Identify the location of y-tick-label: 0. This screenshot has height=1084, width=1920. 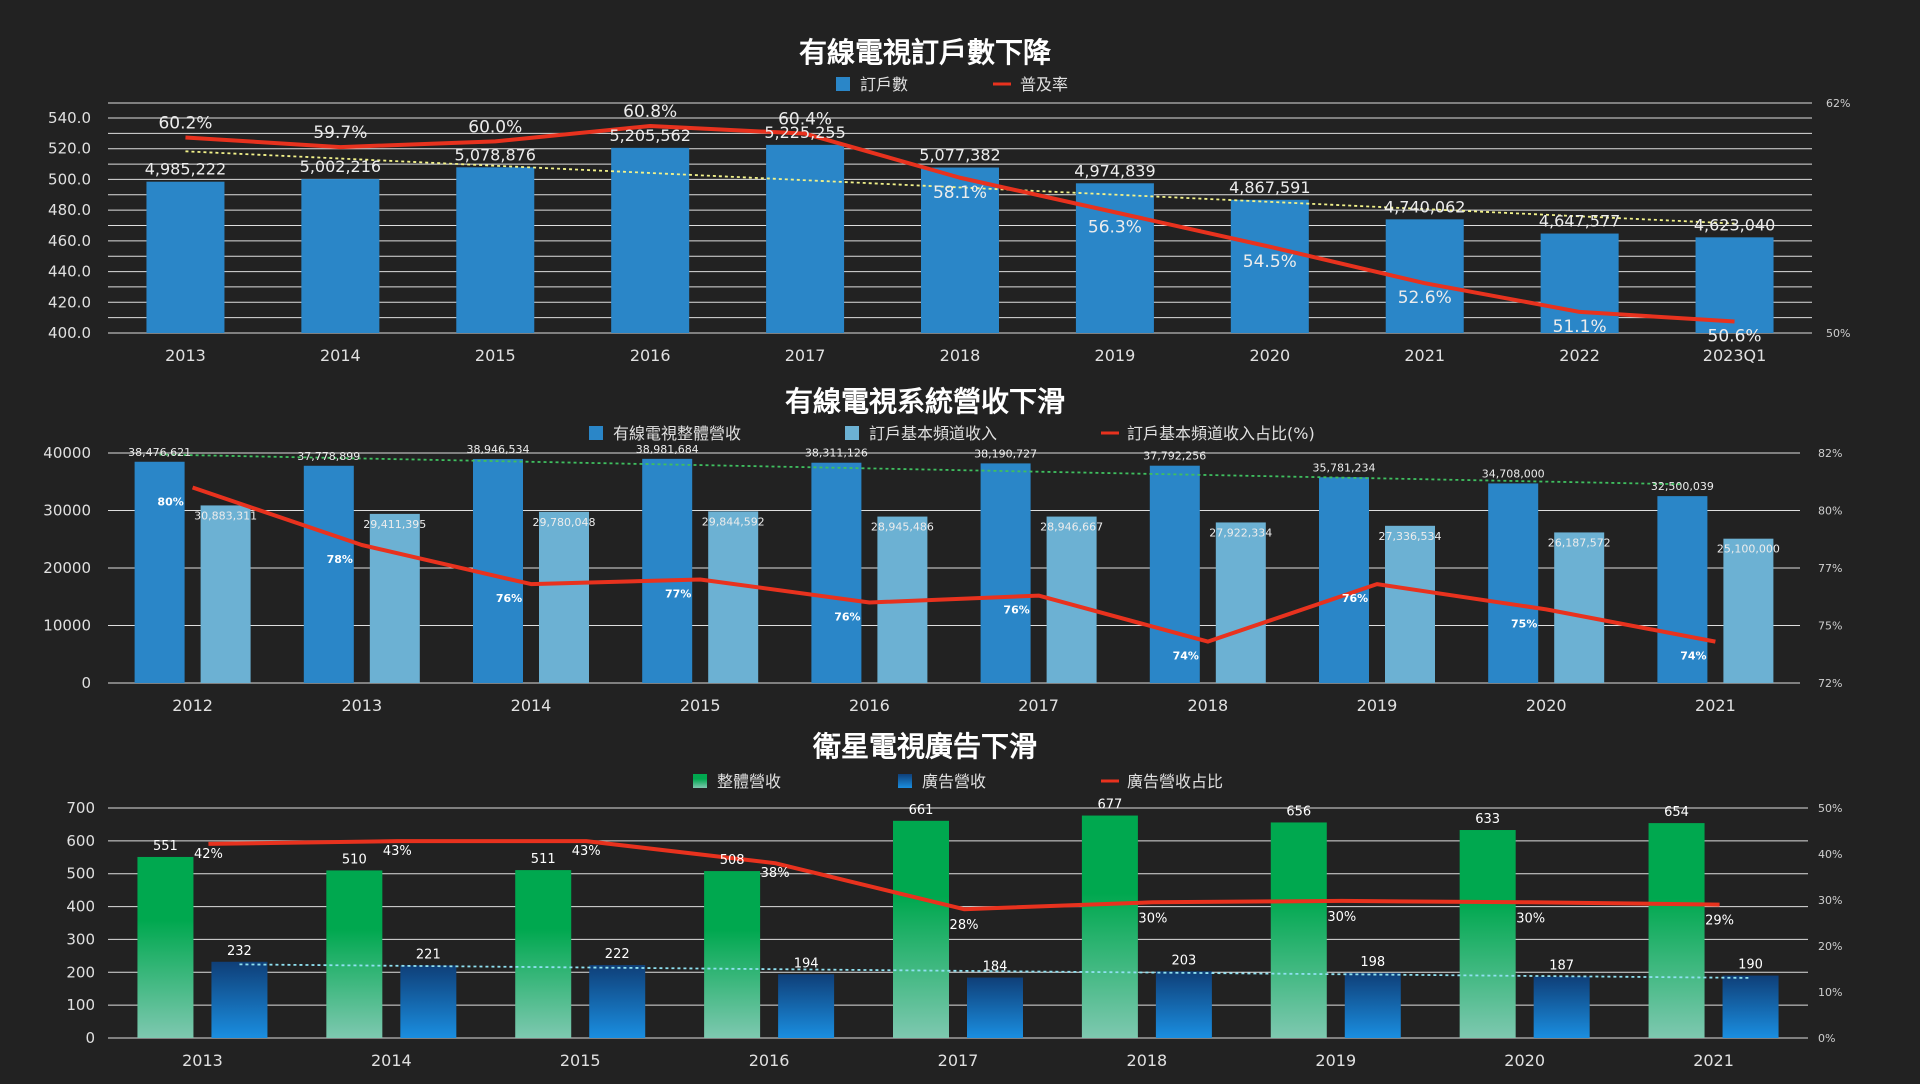
(86, 683).